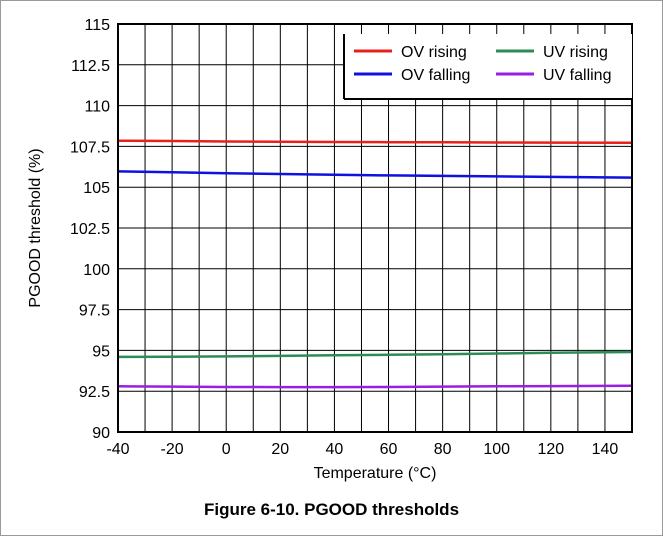 The height and width of the screenshot is (536, 663). Describe the element at coordinates (172, 449) in the screenshot. I see `x-tick-label: -20` at that location.